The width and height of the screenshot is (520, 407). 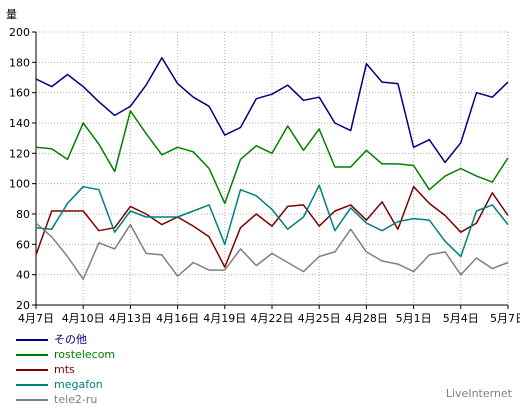 What do you see at coordinates (319, 318) in the screenshot?
I see `x-tick-label: 4月25日` at bounding box center [319, 318].